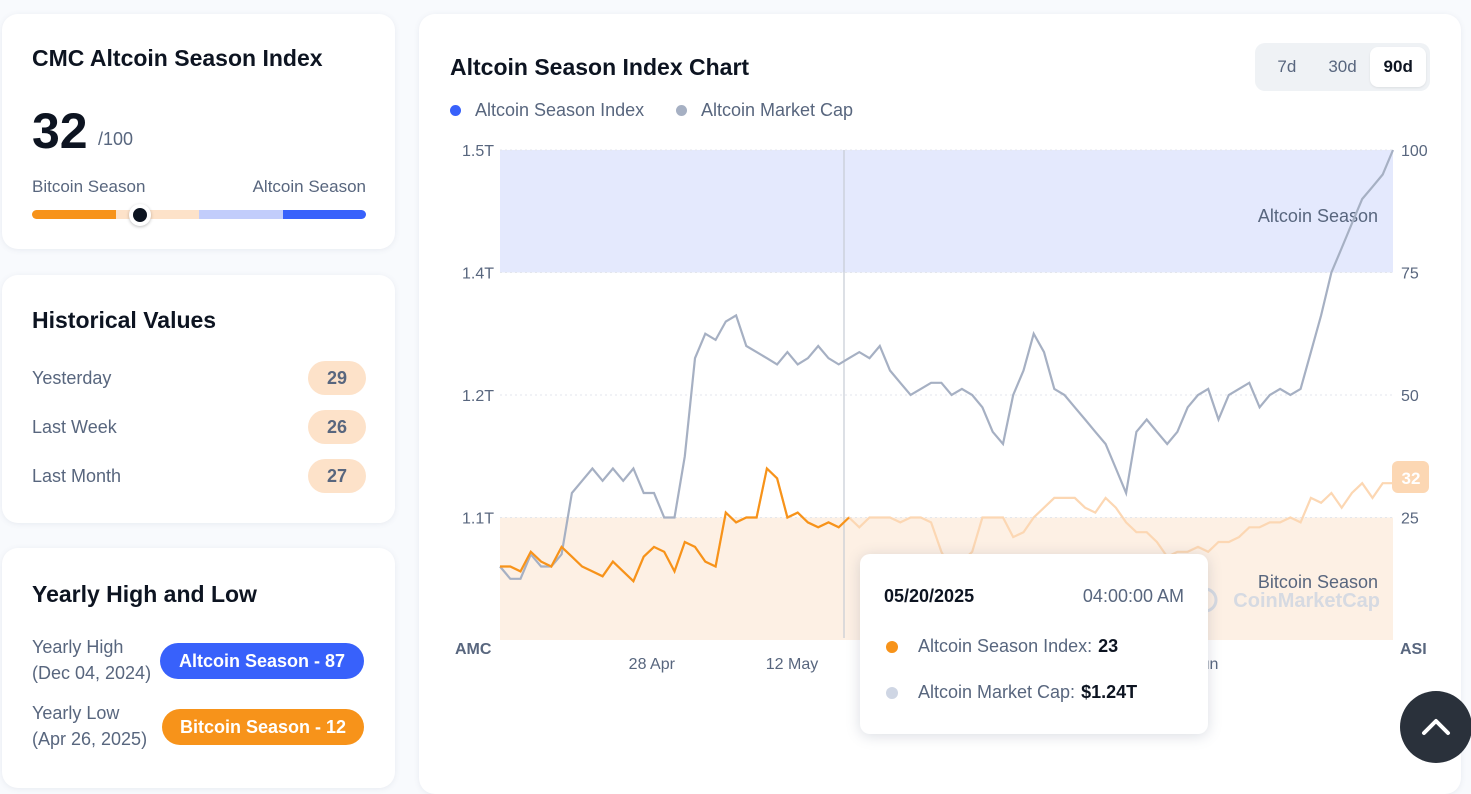 Image resolution: width=1471 pixels, height=794 pixels. What do you see at coordinates (1133, 596) in the screenshot?
I see `tooltip-time: 04:00:00 AM` at bounding box center [1133, 596].